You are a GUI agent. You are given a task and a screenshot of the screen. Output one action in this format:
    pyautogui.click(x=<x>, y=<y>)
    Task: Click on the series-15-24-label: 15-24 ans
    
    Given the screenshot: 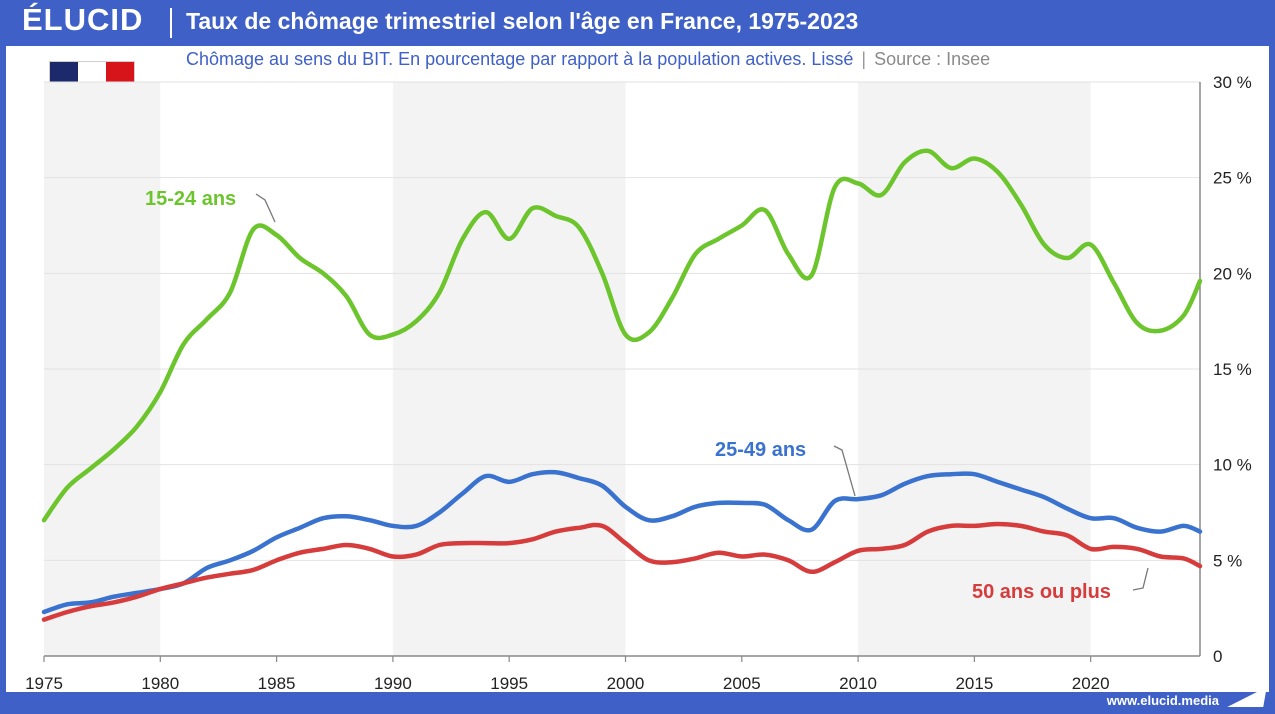 What is the action you would take?
    pyautogui.click(x=190, y=199)
    